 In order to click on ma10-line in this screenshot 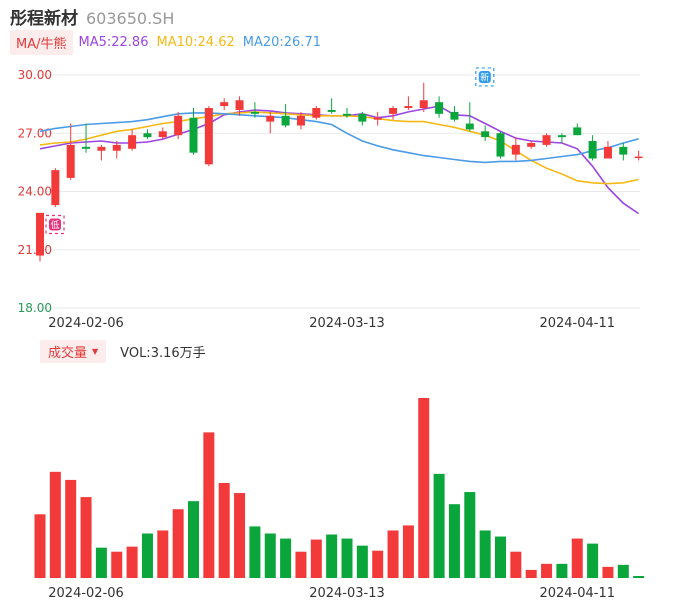, I will do `click(339, 148)`.